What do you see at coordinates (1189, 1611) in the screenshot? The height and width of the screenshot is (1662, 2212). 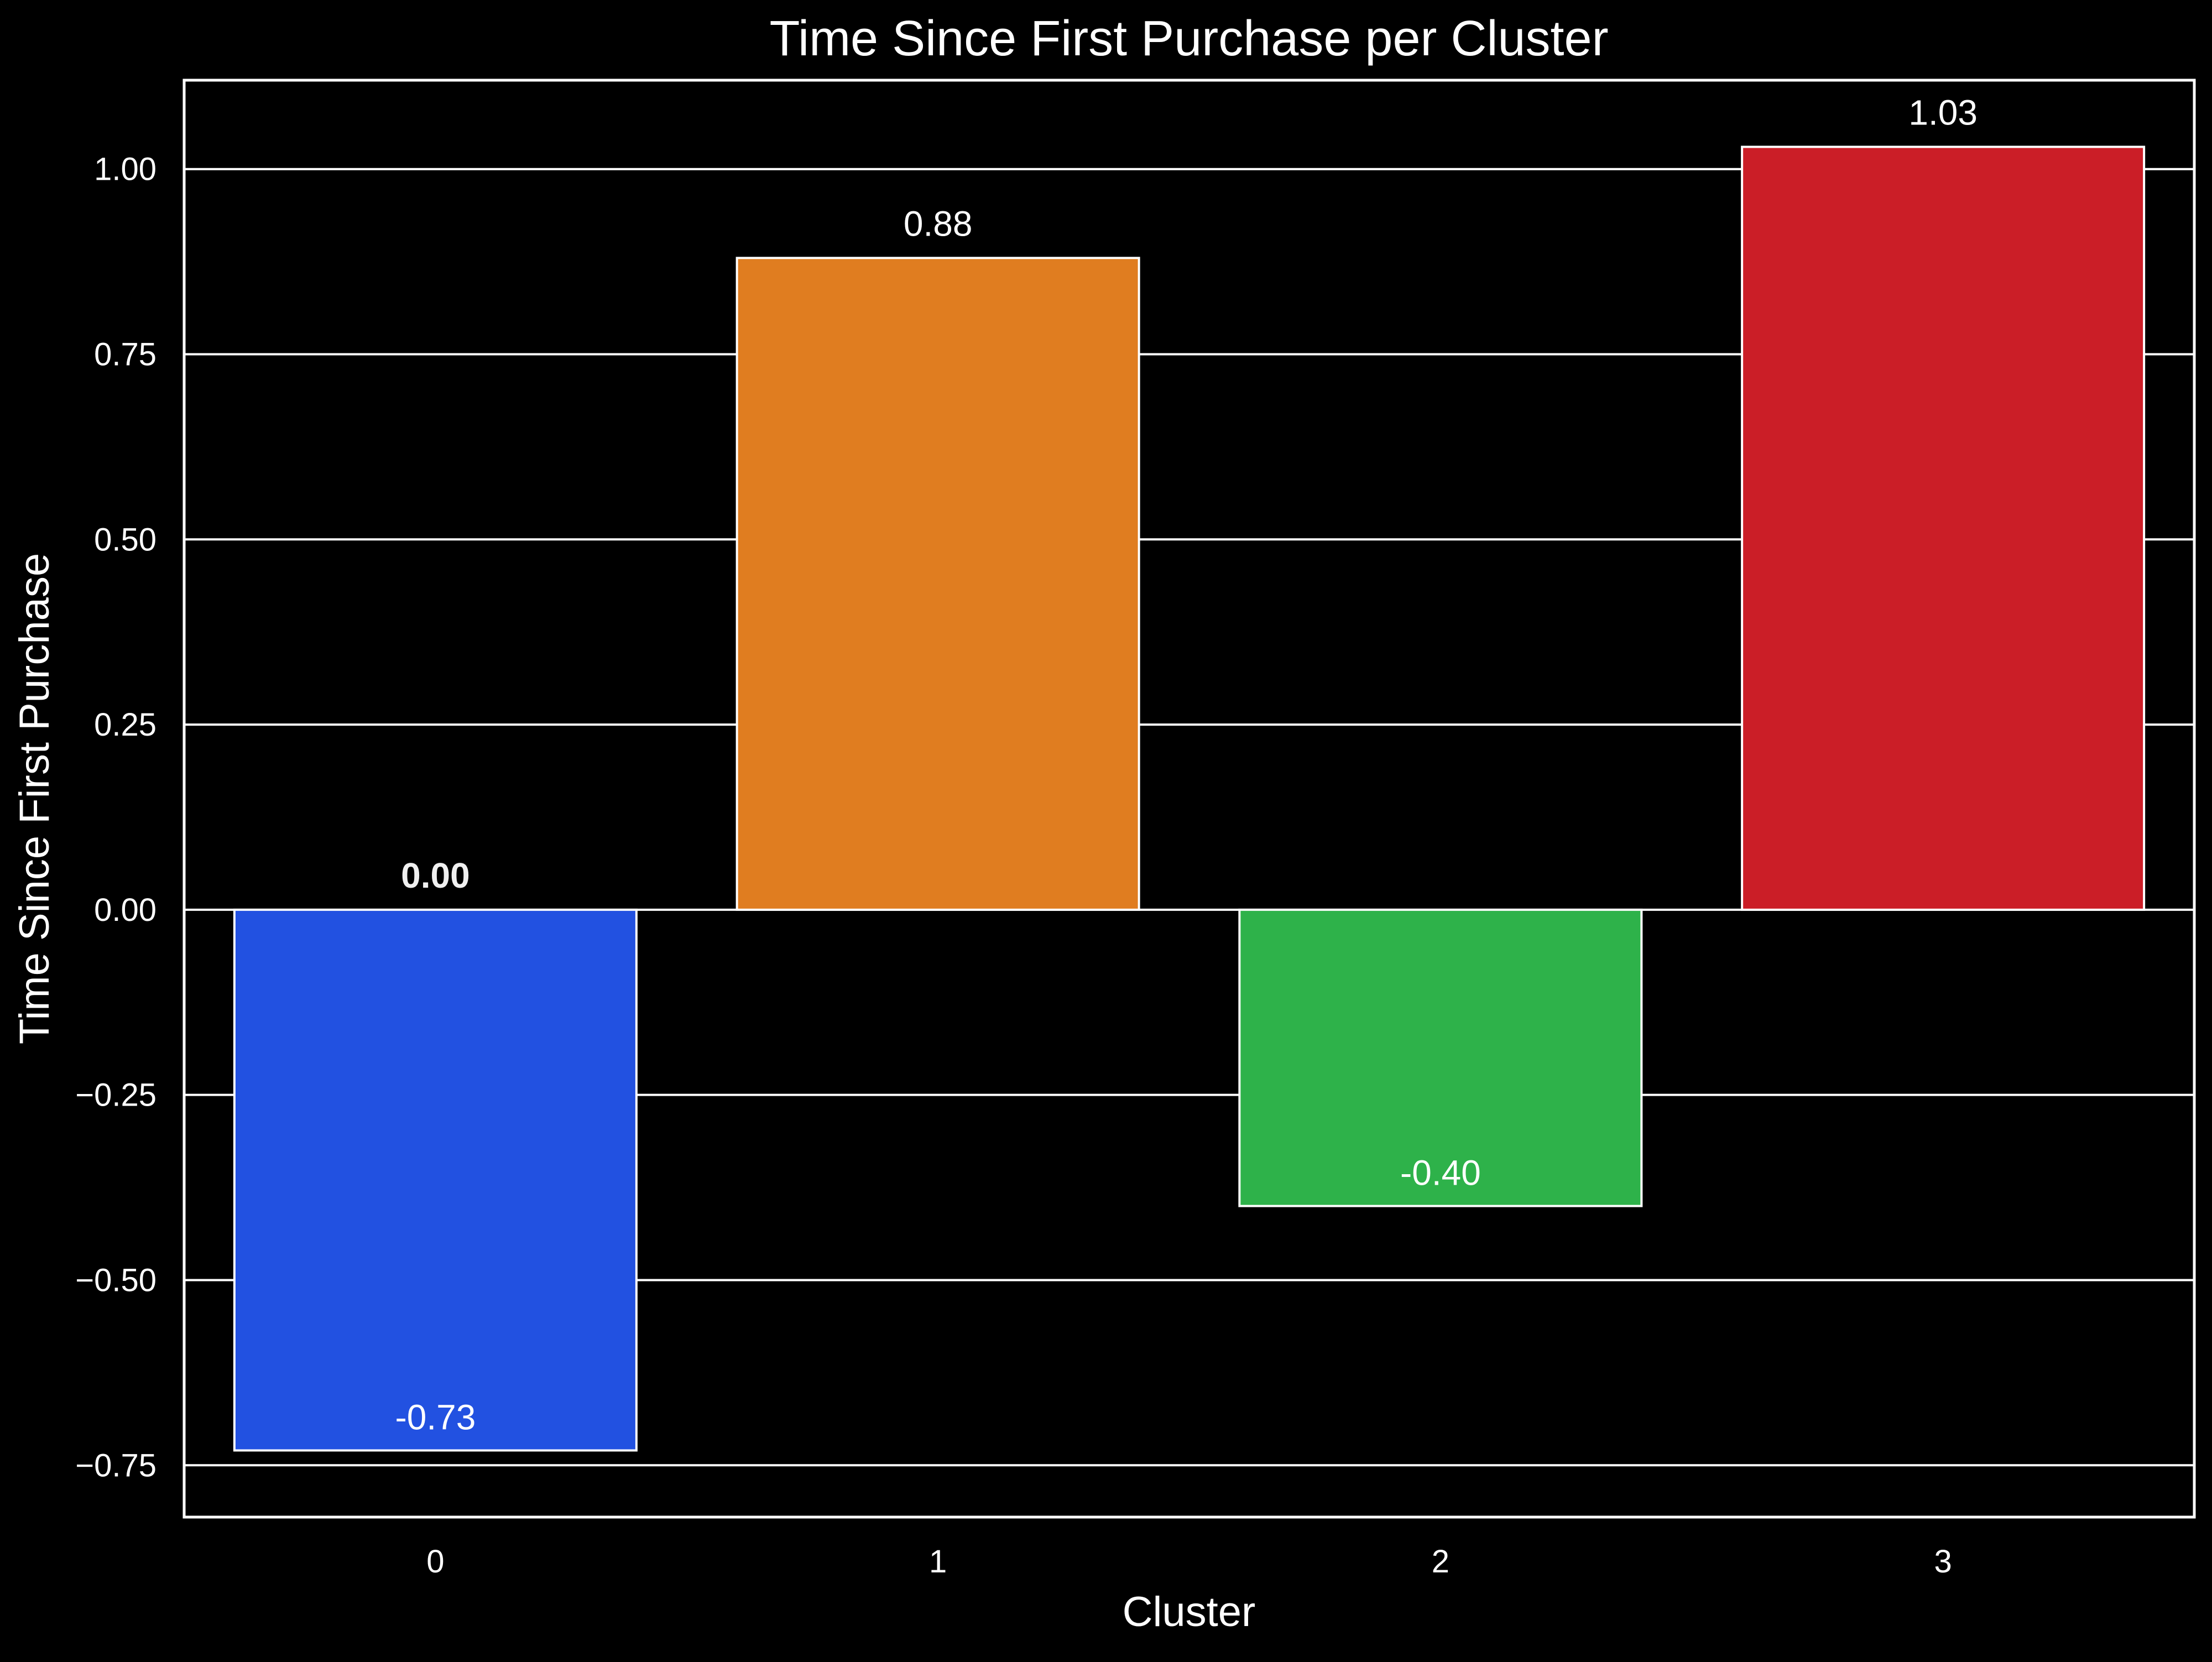 I see `x-axis-label: Cluster` at bounding box center [1189, 1611].